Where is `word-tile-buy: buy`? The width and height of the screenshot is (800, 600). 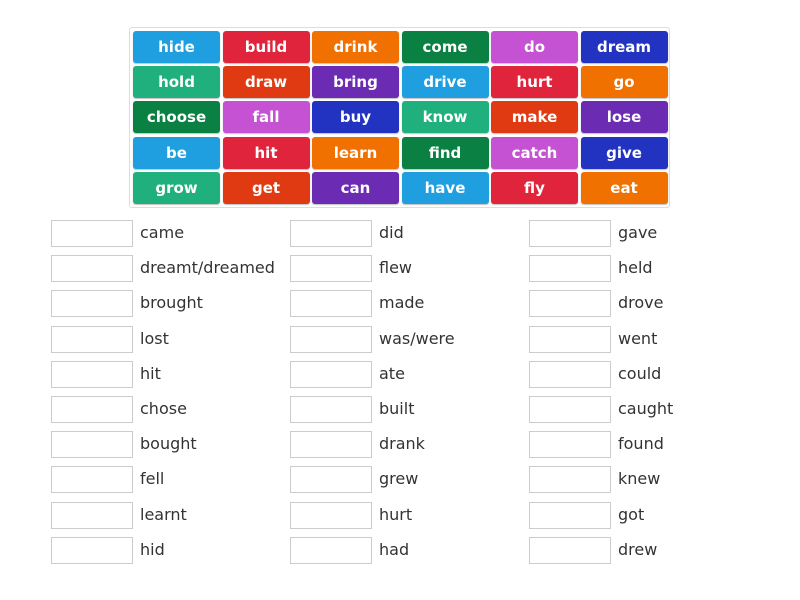
word-tile-buy: buy is located at coordinates (355, 117).